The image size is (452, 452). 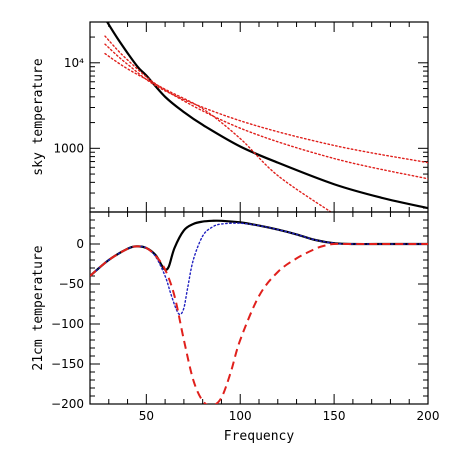 I want to click on x-tick-label: 200, so click(x=428, y=416).